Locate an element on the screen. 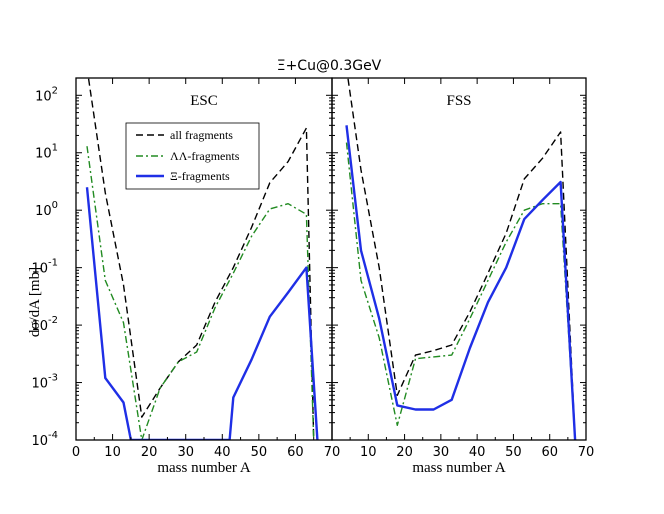 The height and width of the screenshot is (514, 664). y-tick-label: 10⁻¹ is located at coordinates (44, 267).